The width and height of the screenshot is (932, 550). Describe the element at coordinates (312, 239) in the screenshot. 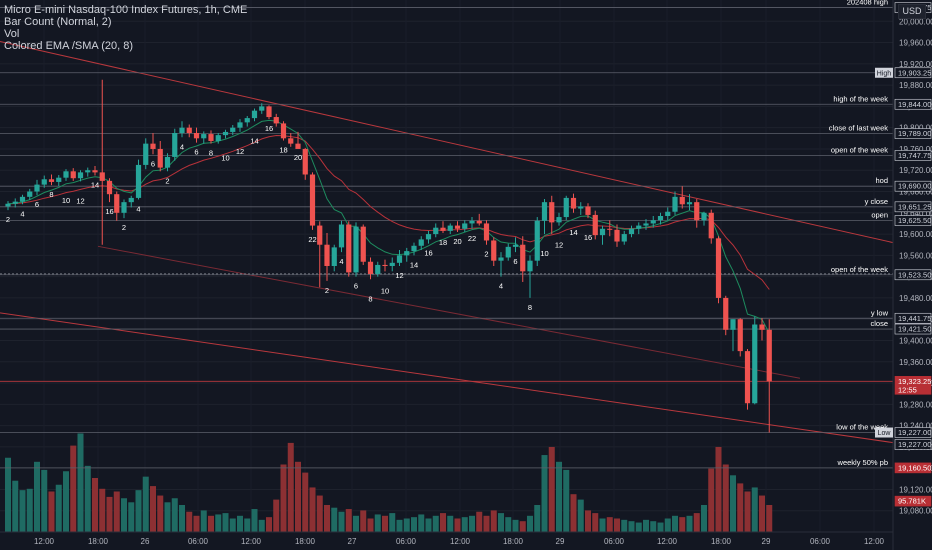

I see `bar-count-label: 22` at that location.